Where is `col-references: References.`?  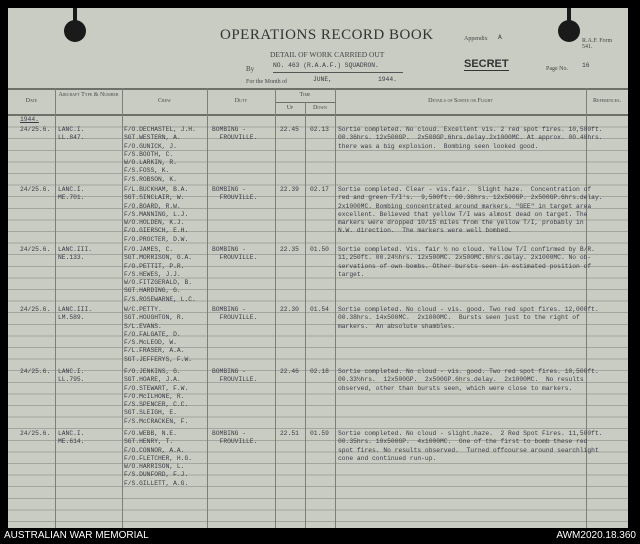 col-references: References. is located at coordinates (607, 101).